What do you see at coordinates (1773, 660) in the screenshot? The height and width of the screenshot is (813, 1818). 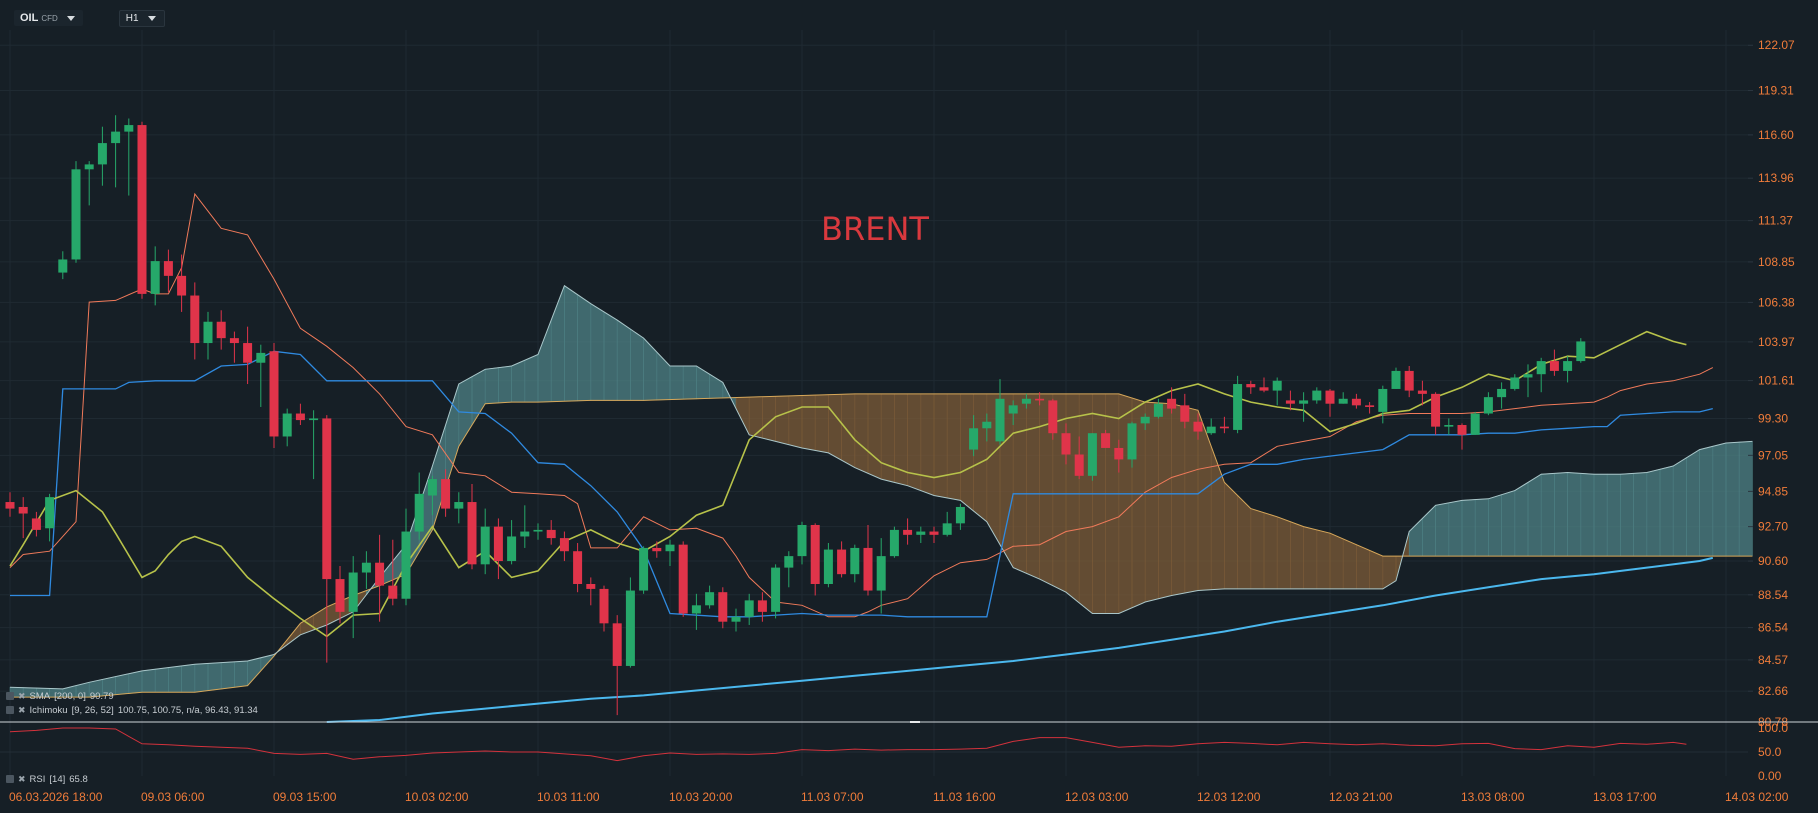 I see `price-axis-label: 84.57` at bounding box center [1773, 660].